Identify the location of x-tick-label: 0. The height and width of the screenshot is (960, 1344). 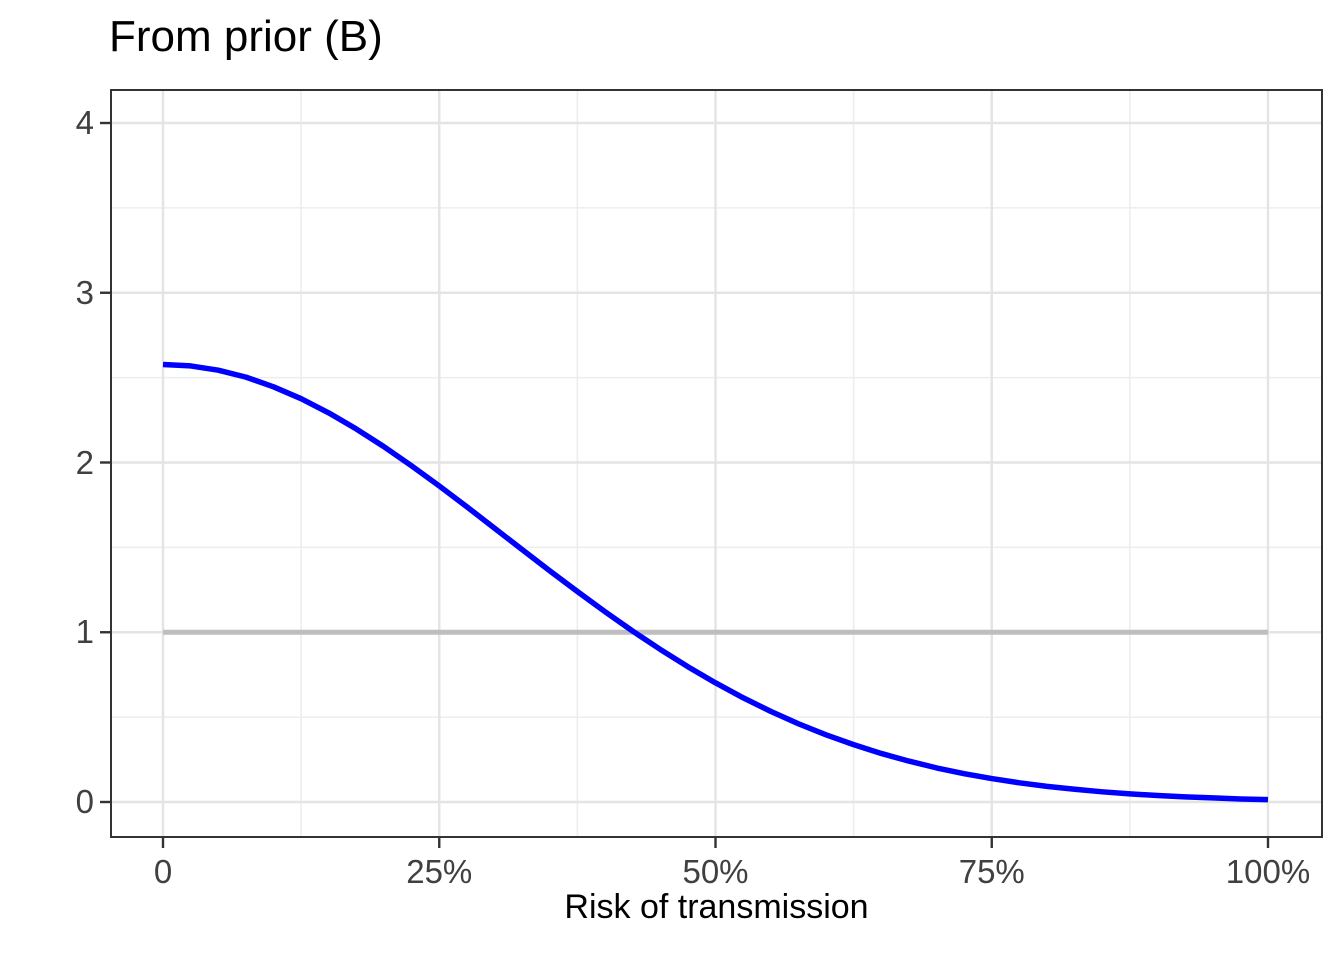
(163, 871).